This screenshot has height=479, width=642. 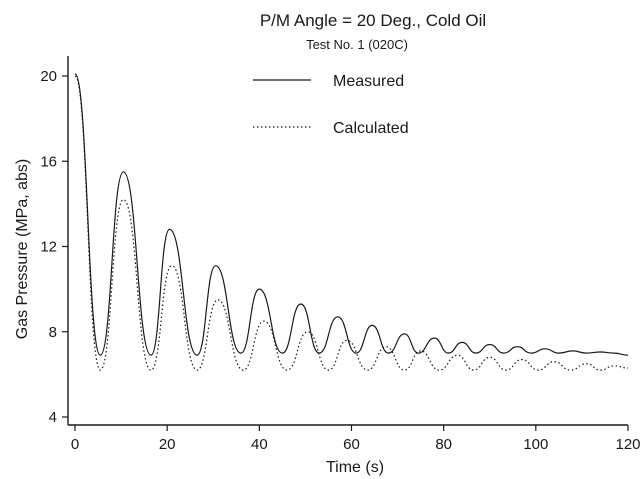 I want to click on legend-calculated-label: Calculated, so click(x=371, y=128).